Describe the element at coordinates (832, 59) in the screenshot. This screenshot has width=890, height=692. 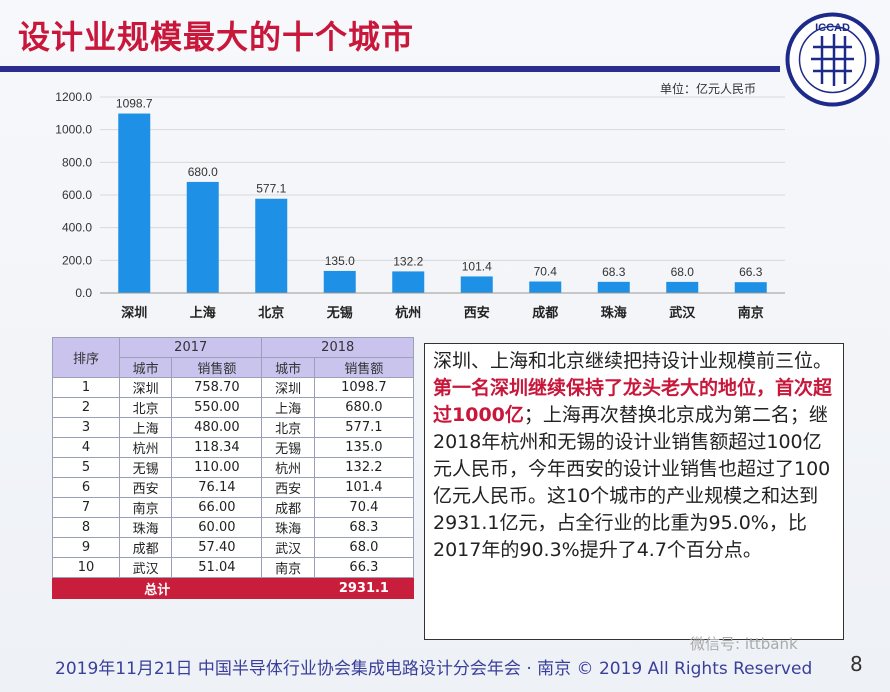
I see `iccad-logo: ICCAD` at that location.